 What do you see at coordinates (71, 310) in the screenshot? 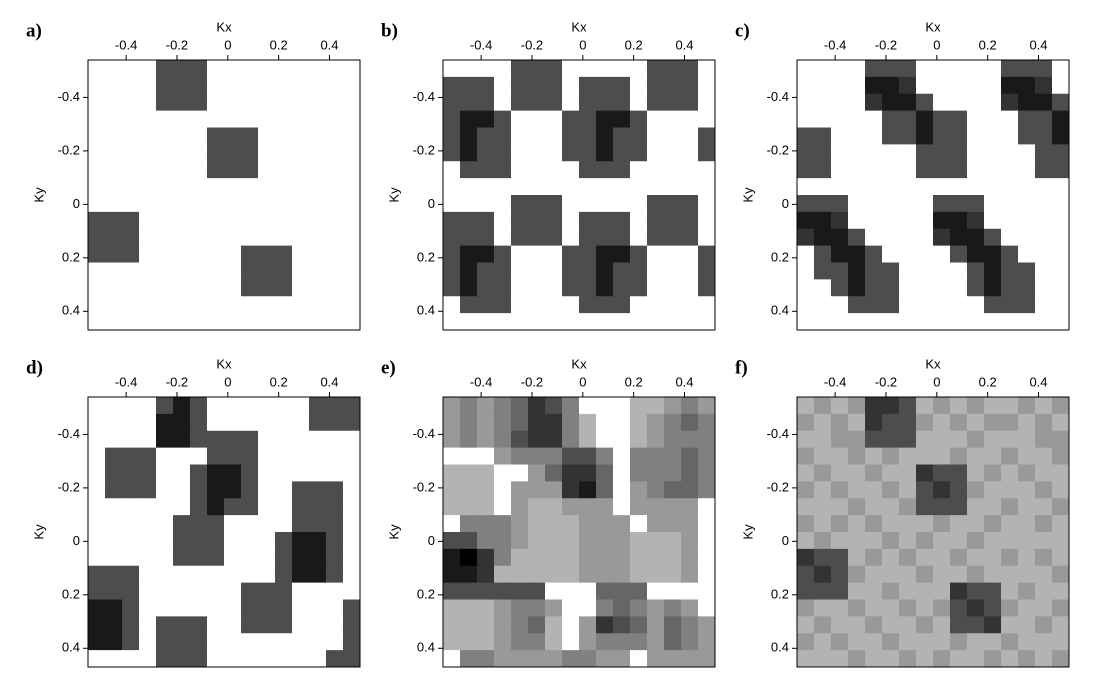
I see `y-tick-label: 0.4` at bounding box center [71, 310].